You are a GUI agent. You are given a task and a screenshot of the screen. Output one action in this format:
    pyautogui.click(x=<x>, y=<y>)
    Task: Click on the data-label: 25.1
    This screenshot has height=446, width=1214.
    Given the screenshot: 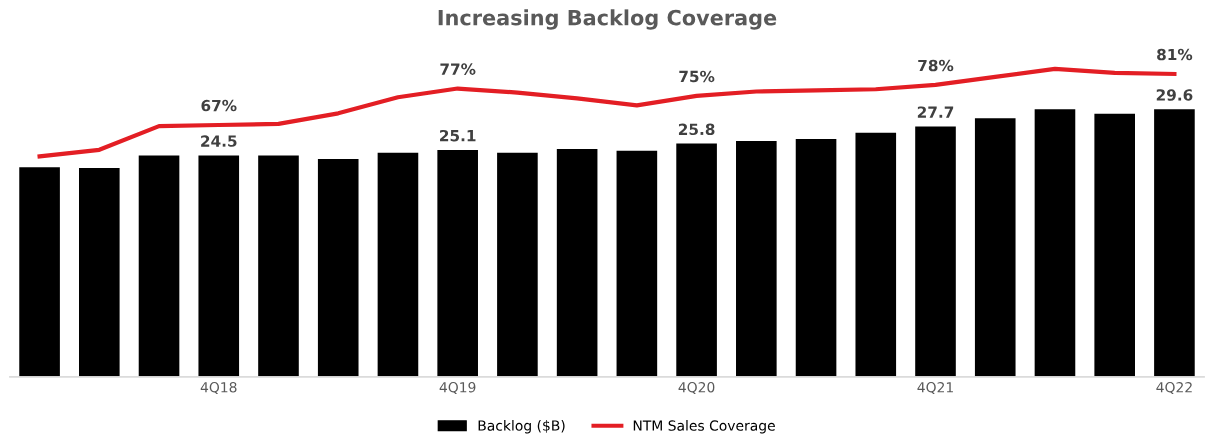 What is the action you would take?
    pyautogui.click(x=458, y=135)
    